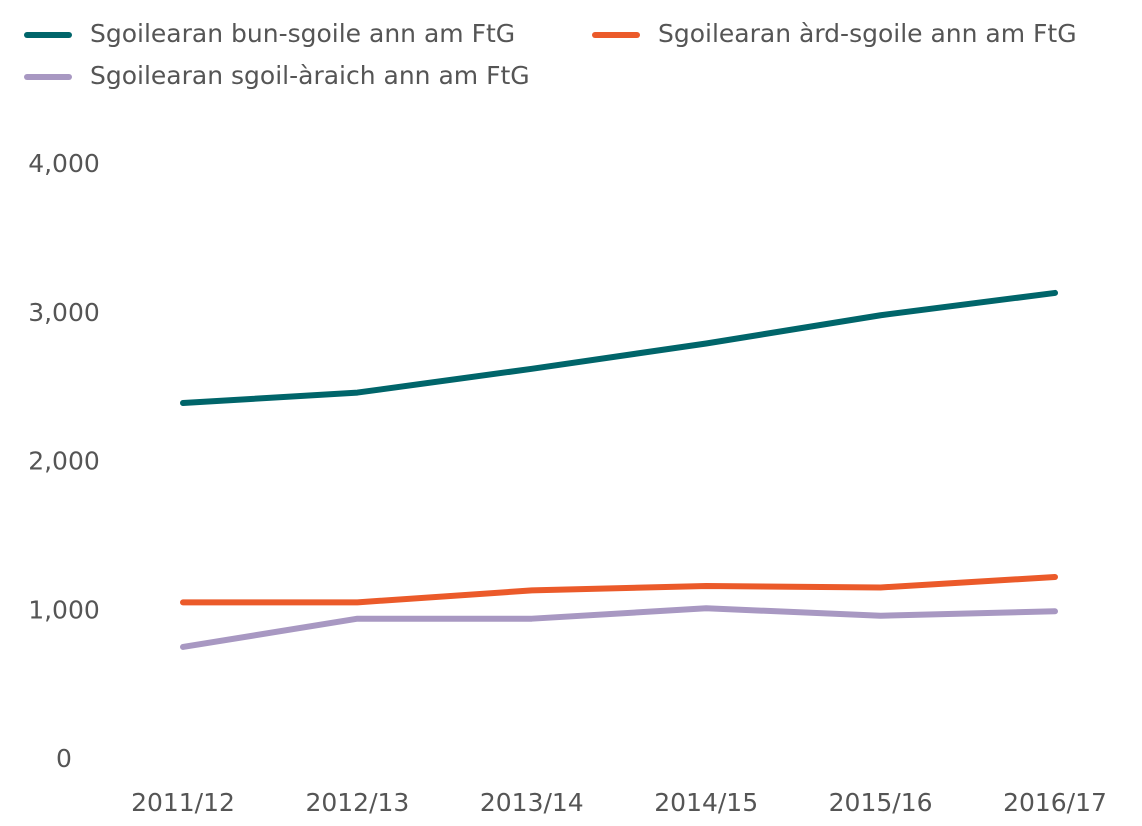  Describe the element at coordinates (881, 802) in the screenshot. I see `x-tick-label: 2015/16` at that location.